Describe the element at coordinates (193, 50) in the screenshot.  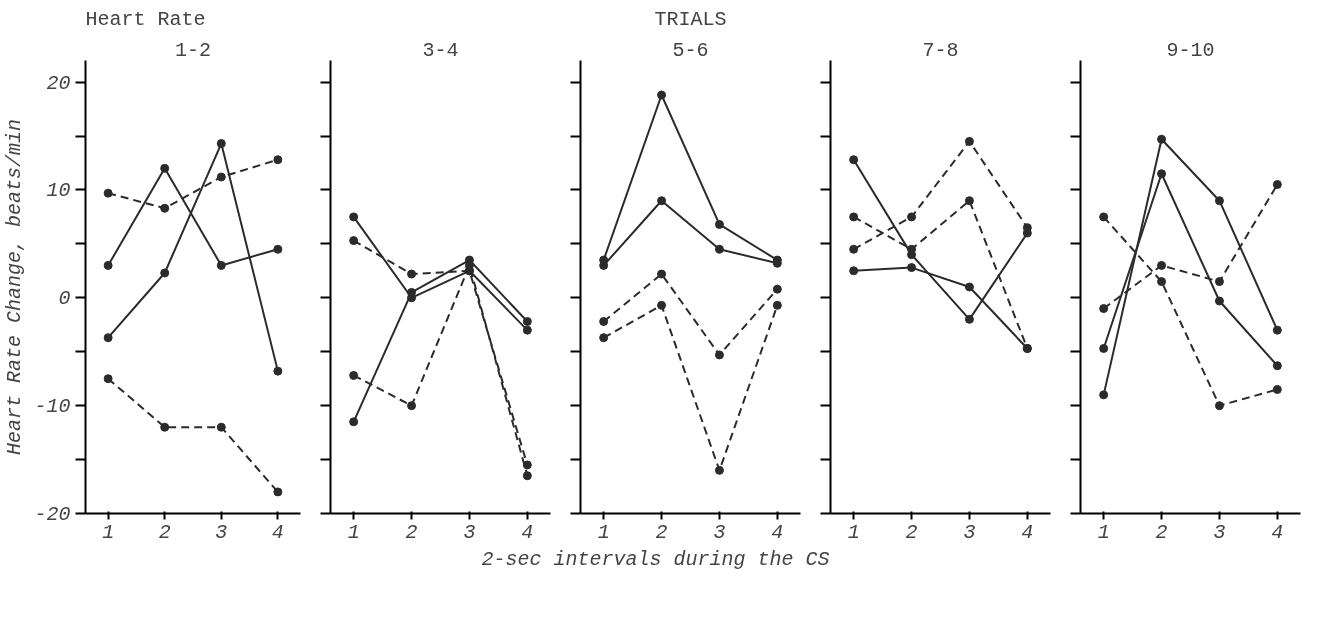
I see `chart-title: 1-2` at that location.